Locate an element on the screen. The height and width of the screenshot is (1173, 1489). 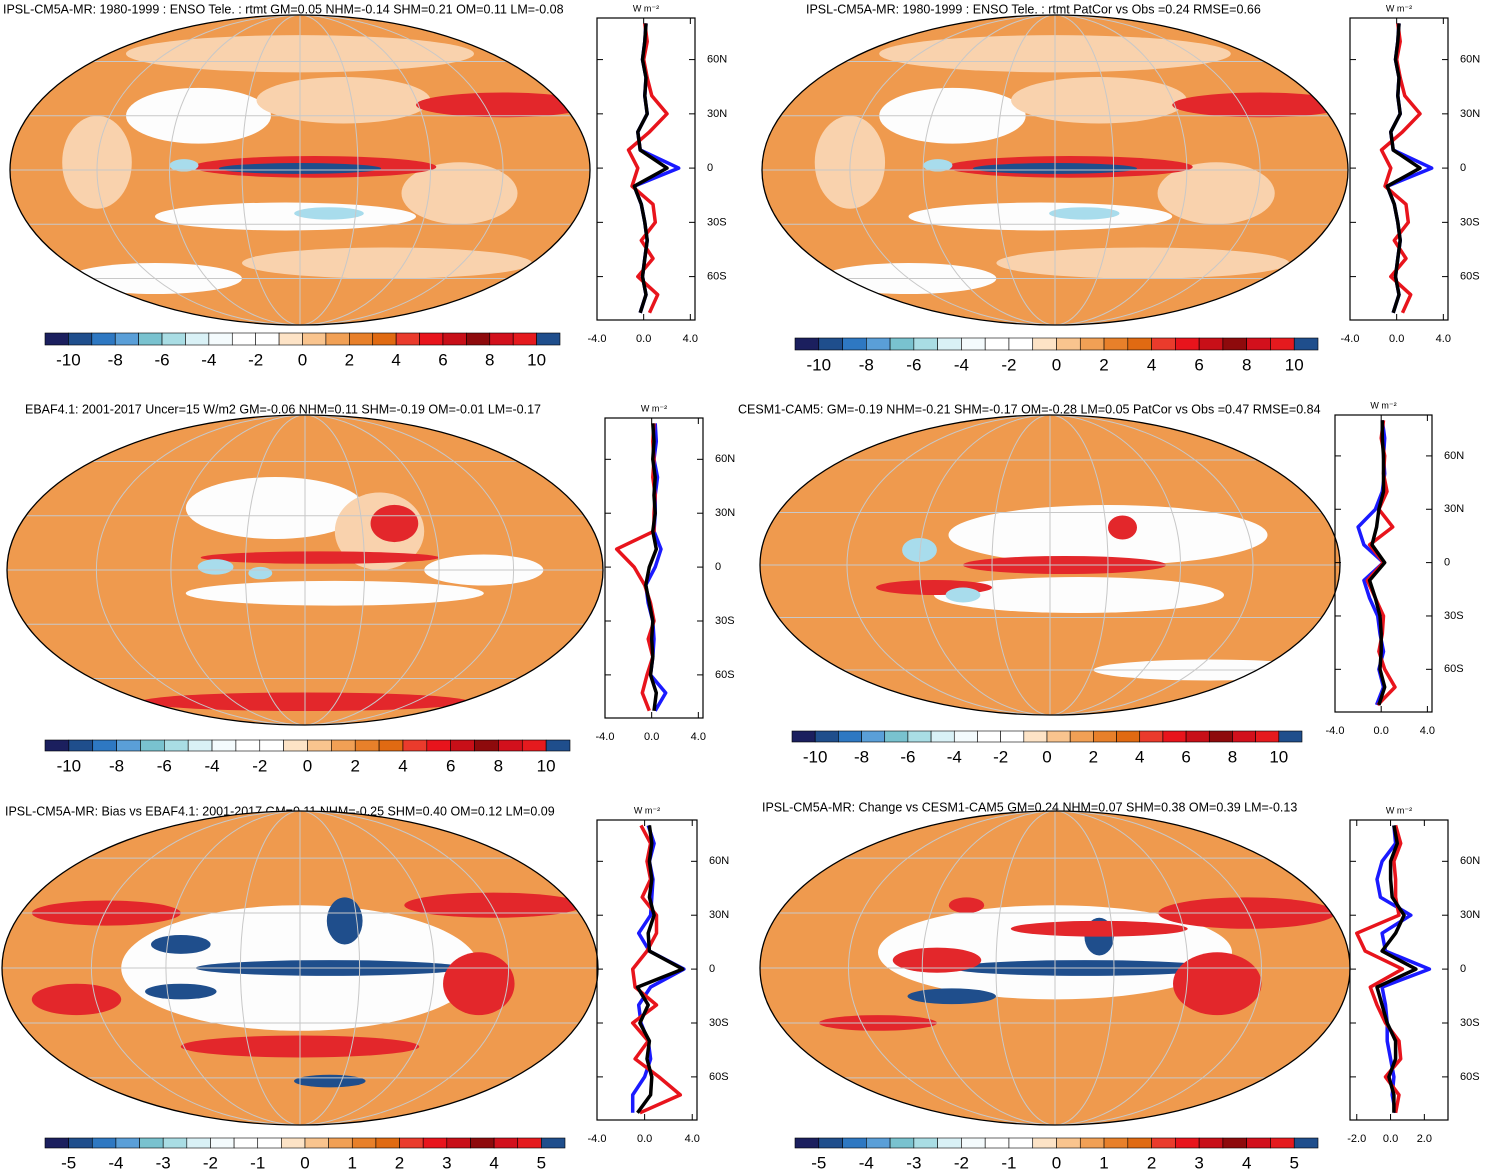
colorbar-tick-label: 6 is located at coordinates (1198, 364).